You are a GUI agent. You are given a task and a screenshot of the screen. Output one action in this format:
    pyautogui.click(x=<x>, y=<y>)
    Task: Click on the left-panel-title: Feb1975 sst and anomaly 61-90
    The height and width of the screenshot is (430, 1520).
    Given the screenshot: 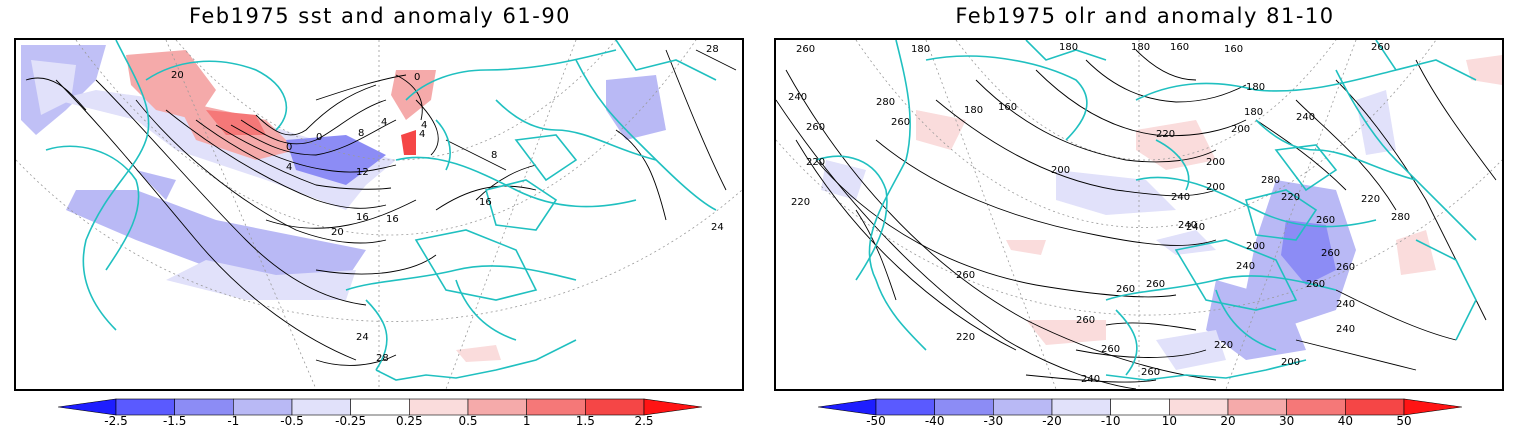 What is the action you would take?
    pyautogui.click(x=380, y=16)
    